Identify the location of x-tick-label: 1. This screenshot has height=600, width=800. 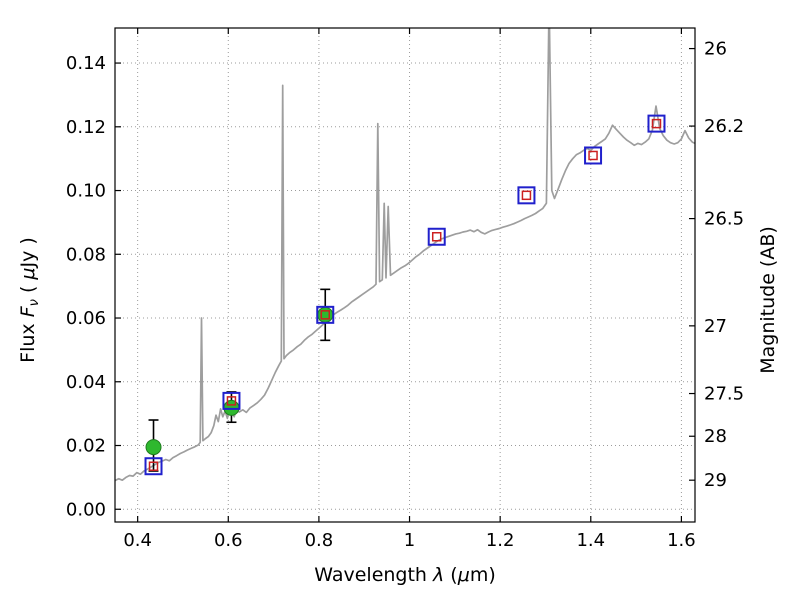
(409, 540).